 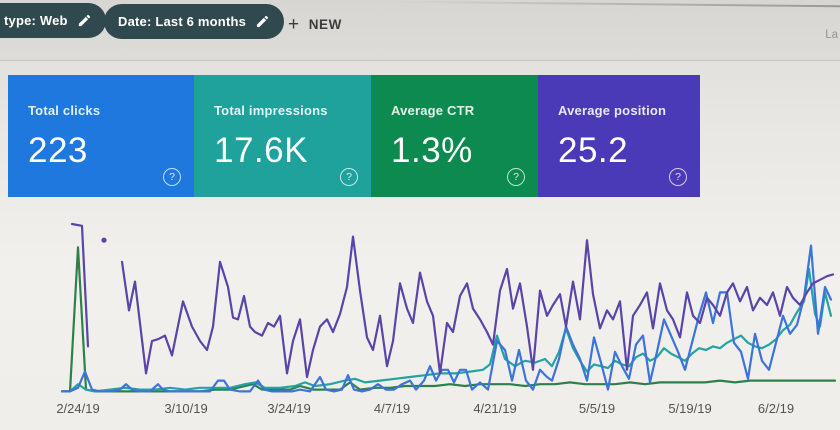 I want to click on x-tick: 3/24/19, so click(x=289, y=408).